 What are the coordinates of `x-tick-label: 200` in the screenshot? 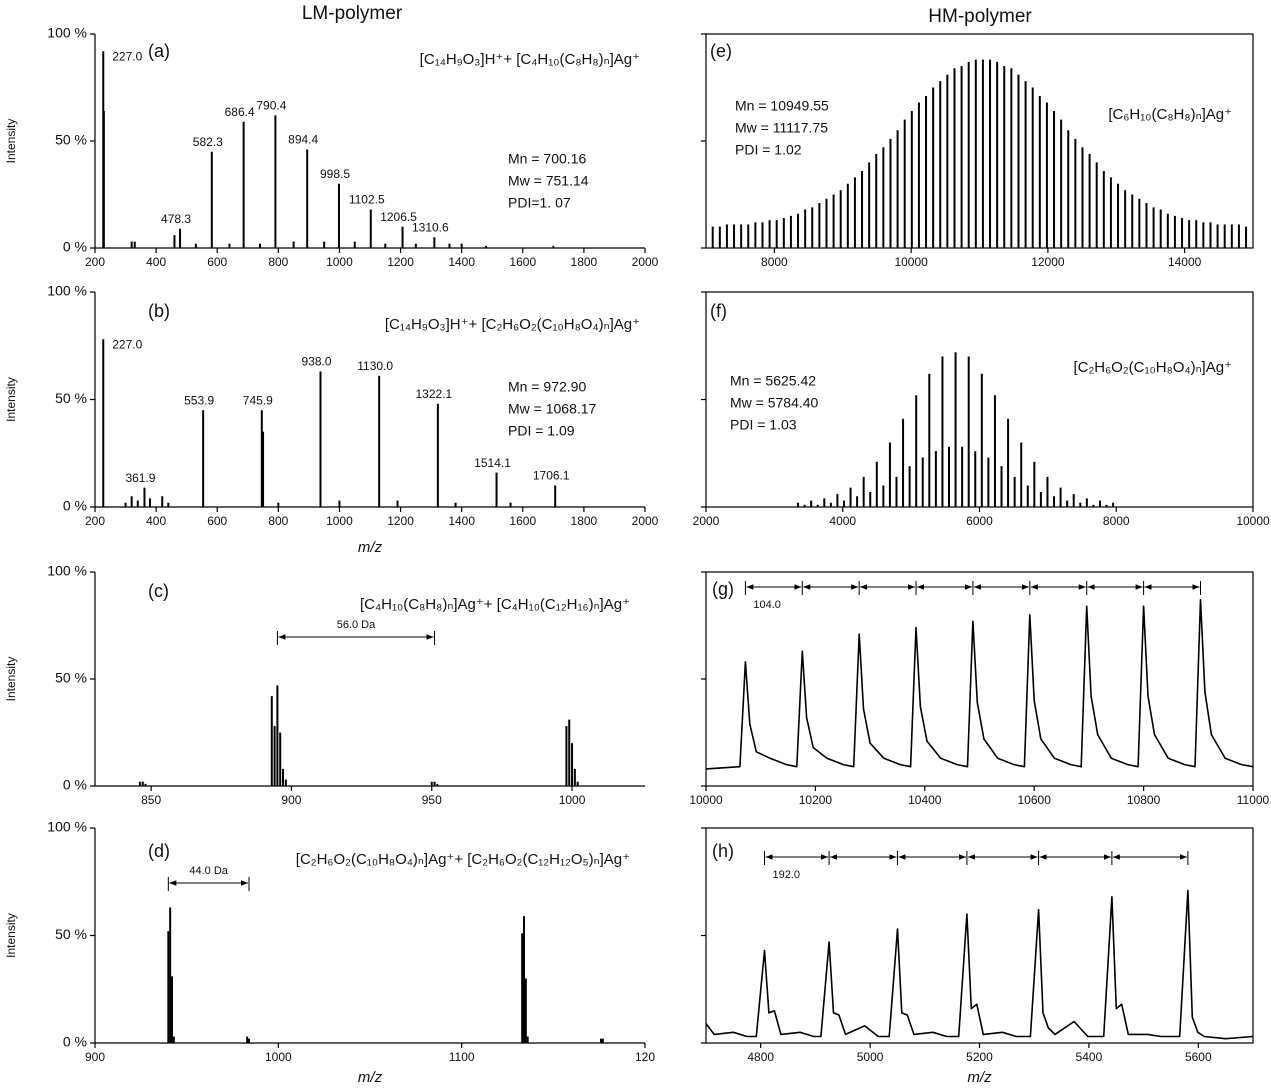 It's located at (95, 521).